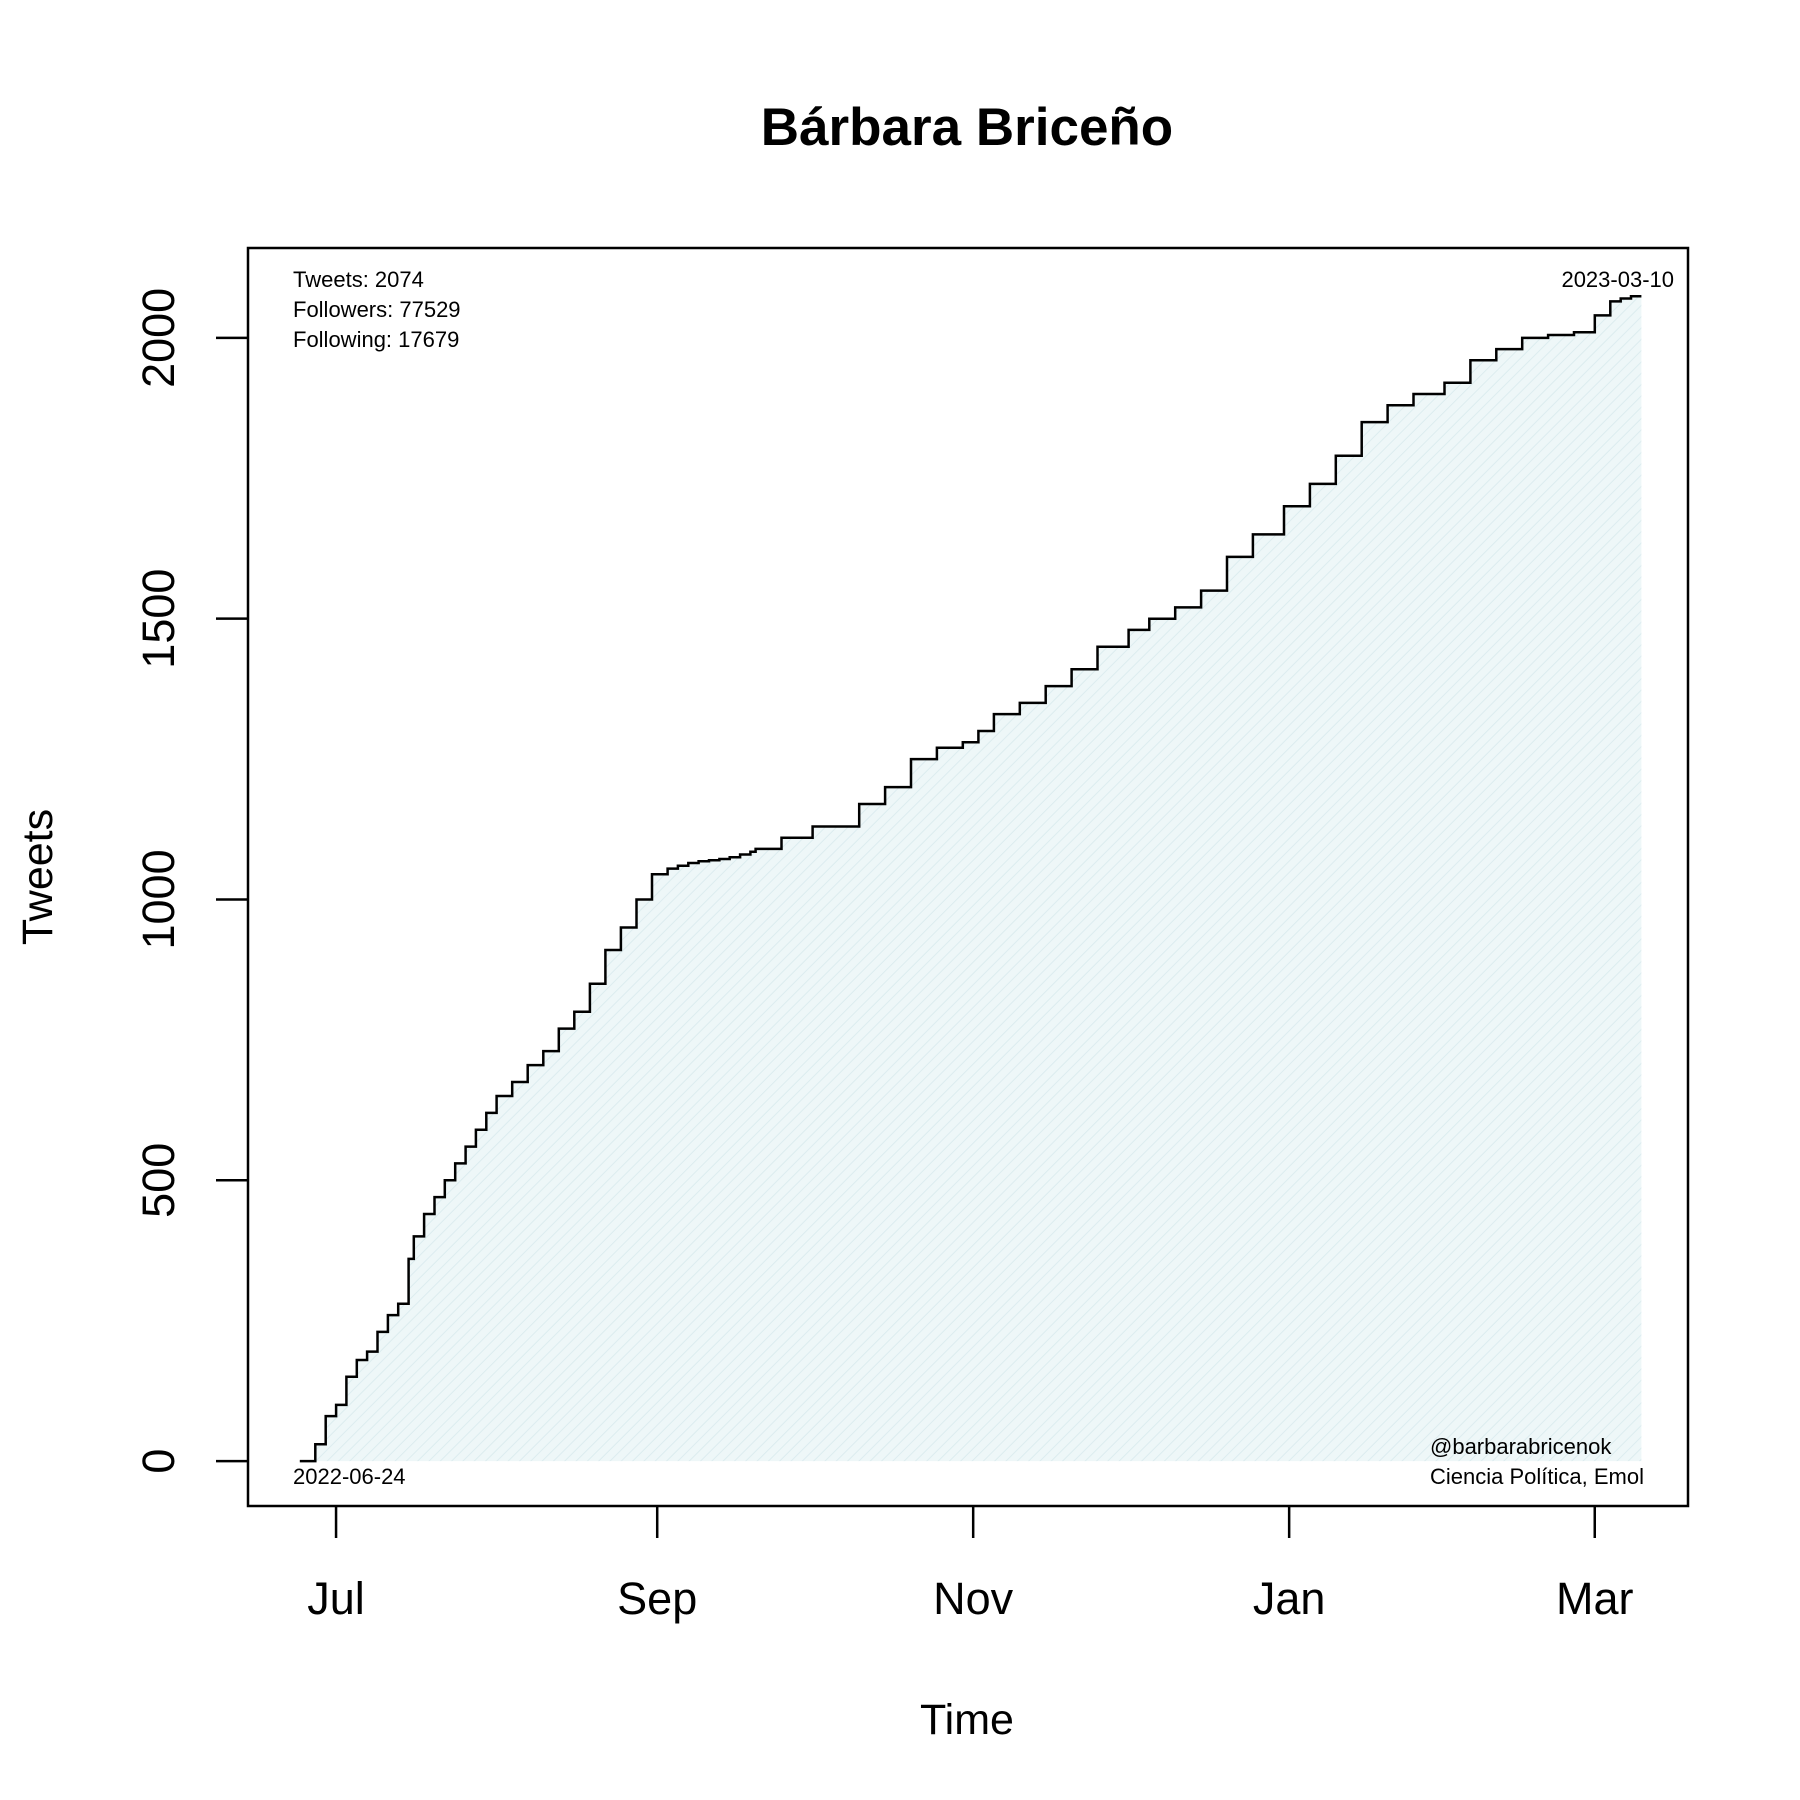  What do you see at coordinates (376, 339) in the screenshot?
I see `stat-following: Following: 17679` at bounding box center [376, 339].